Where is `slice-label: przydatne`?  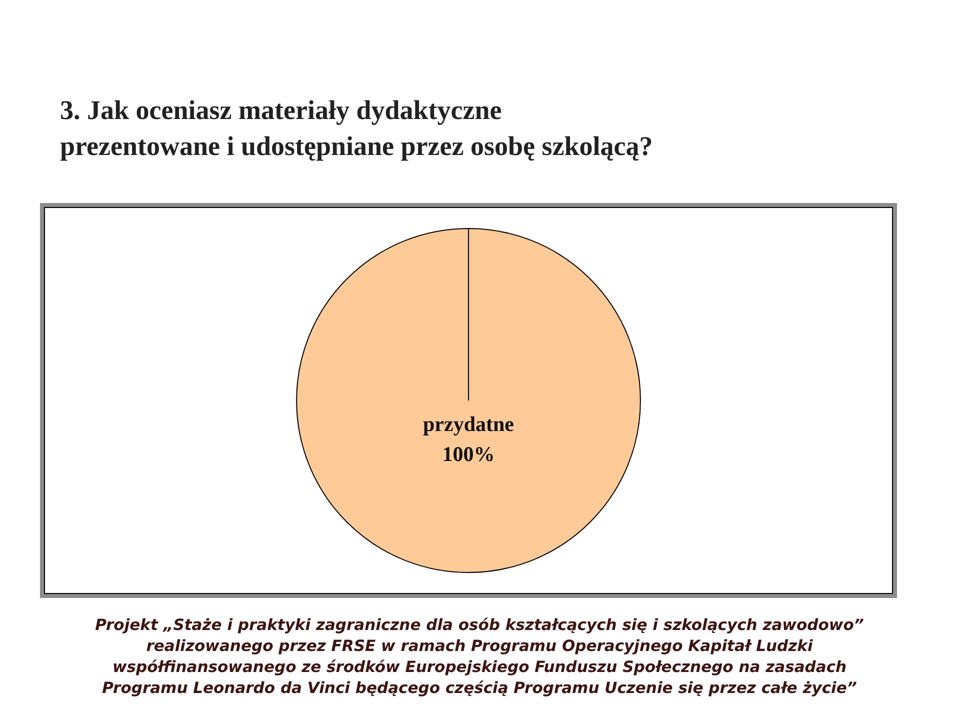 slice-label: przydatne is located at coordinates (468, 424).